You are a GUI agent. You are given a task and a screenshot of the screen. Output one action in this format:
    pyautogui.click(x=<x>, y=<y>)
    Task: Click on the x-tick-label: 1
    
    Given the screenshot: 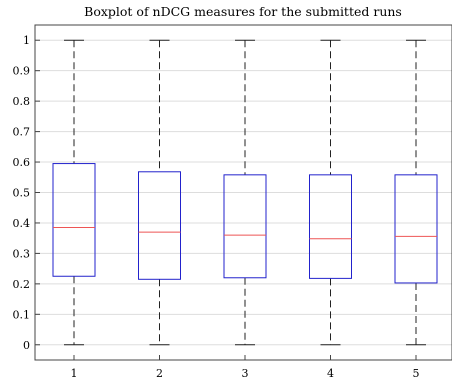 What is the action you would take?
    pyautogui.click(x=74, y=373)
    